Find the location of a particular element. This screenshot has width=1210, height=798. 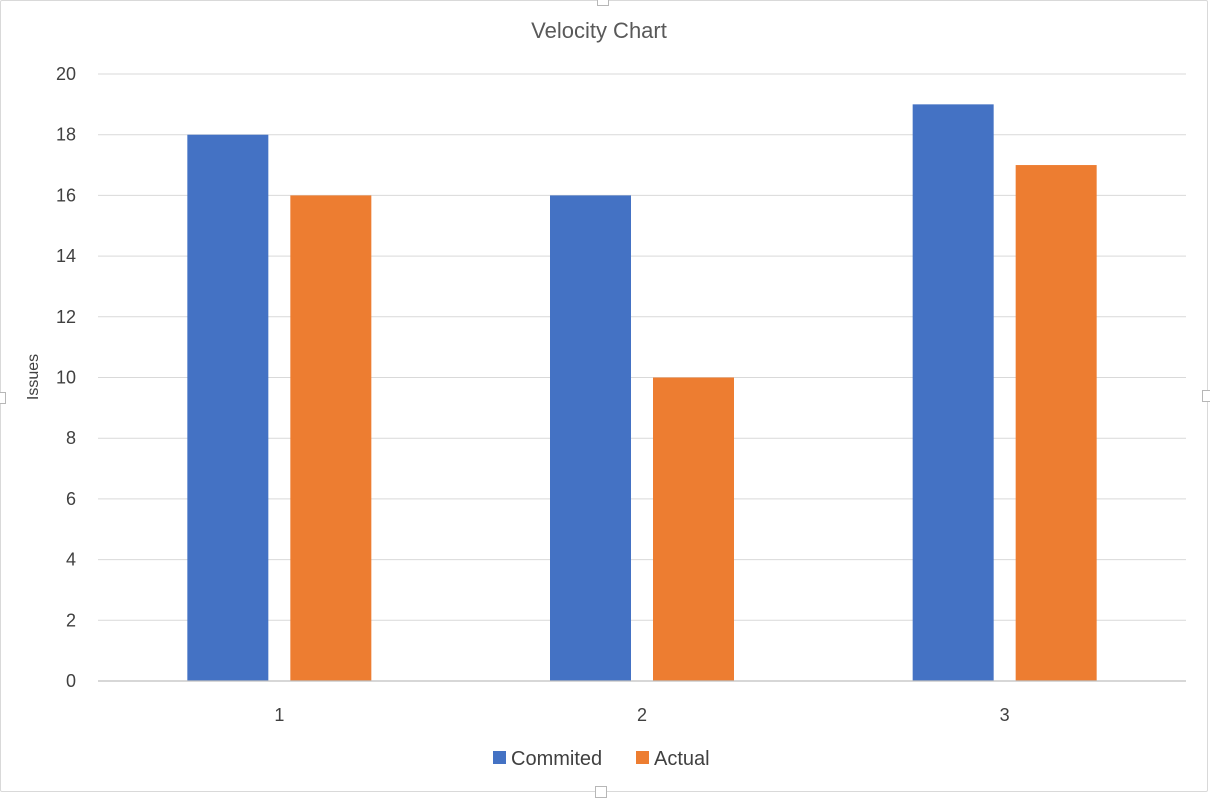

resize-handle-right is located at coordinates (1206, 396).